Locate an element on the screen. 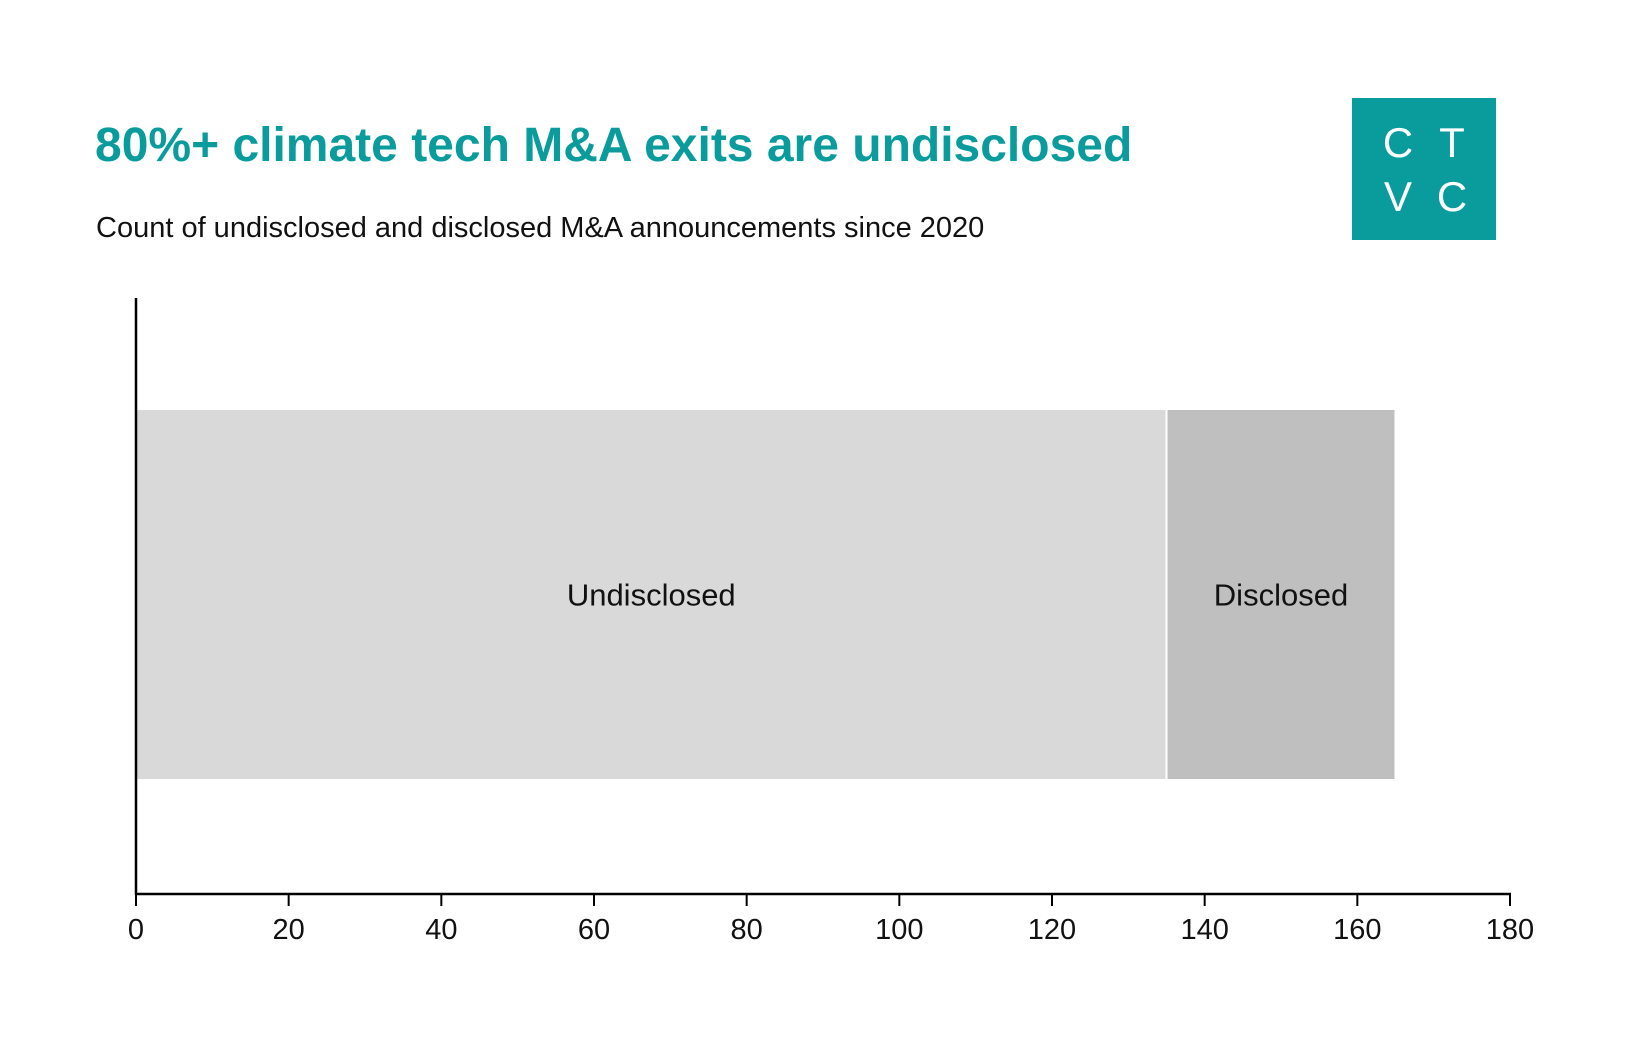 The width and height of the screenshot is (1644, 1038). x-tick-label-180: 180 is located at coordinates (1510, 930).